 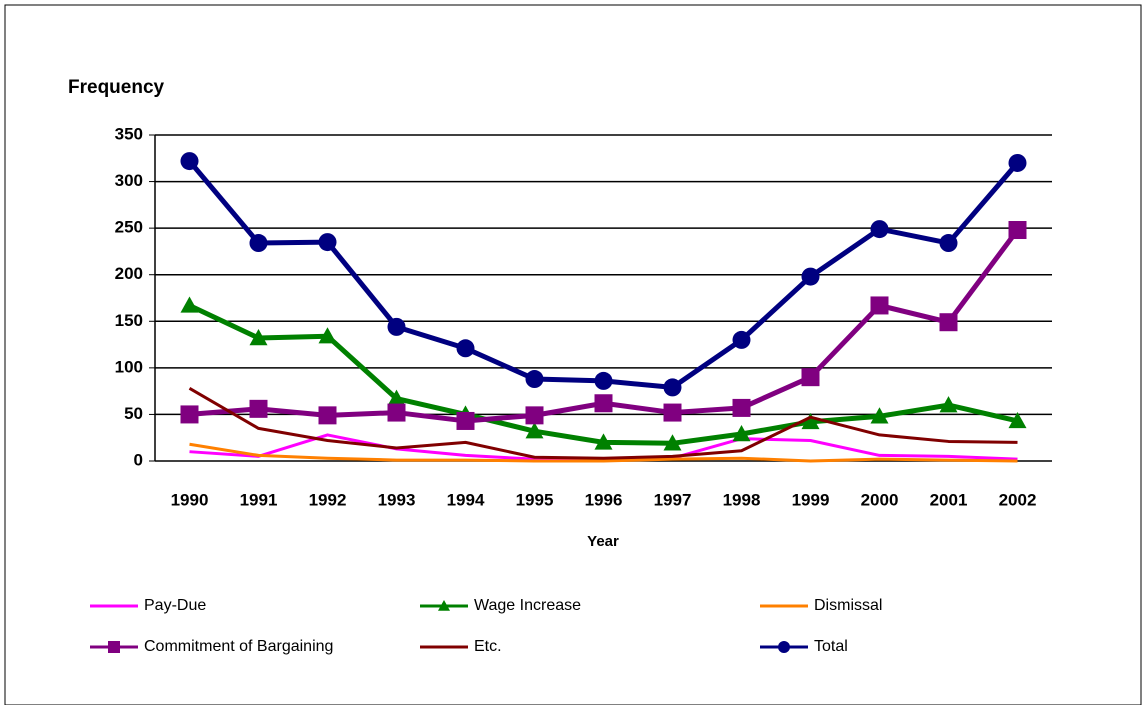 What do you see at coordinates (949, 499) in the screenshot?
I see `x-tick-label: 2001` at bounding box center [949, 499].